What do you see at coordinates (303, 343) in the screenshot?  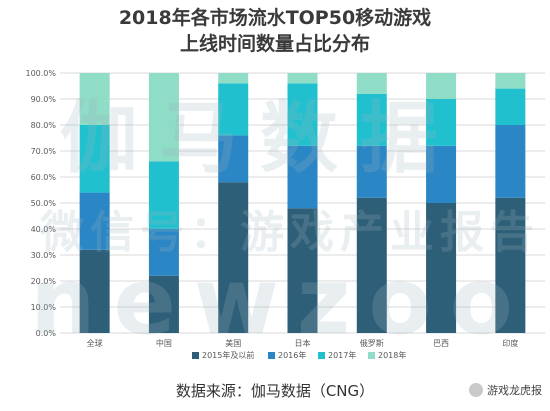 I see `x-tick-label: 日本` at bounding box center [303, 343].